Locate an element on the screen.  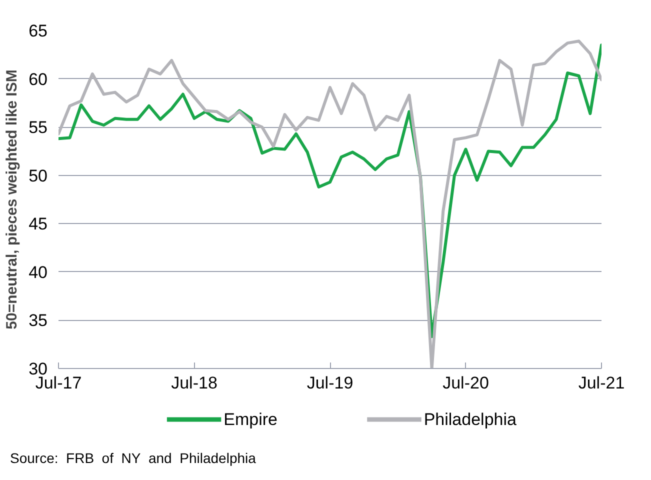
source-note: Source: FRB of NY and Philadelphia is located at coordinates (133, 458).